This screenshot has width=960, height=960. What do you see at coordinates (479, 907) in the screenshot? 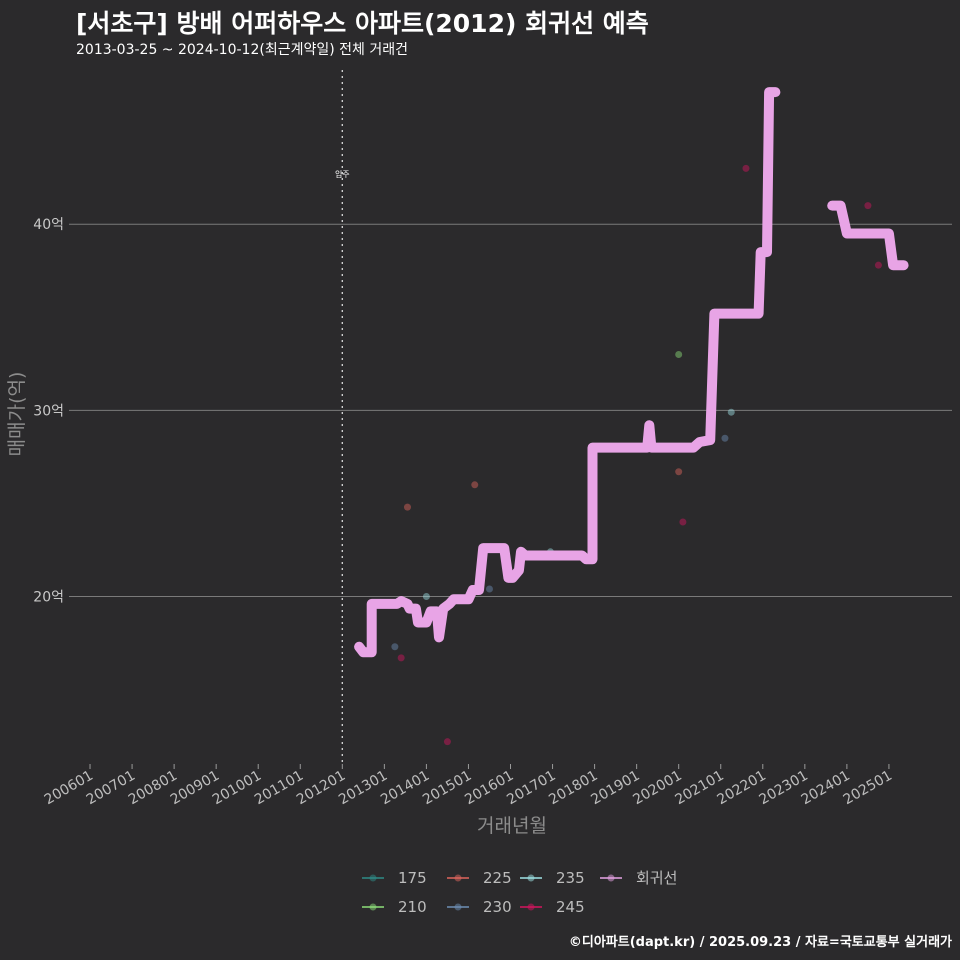
I see `legend-item-230: 230` at bounding box center [479, 907].